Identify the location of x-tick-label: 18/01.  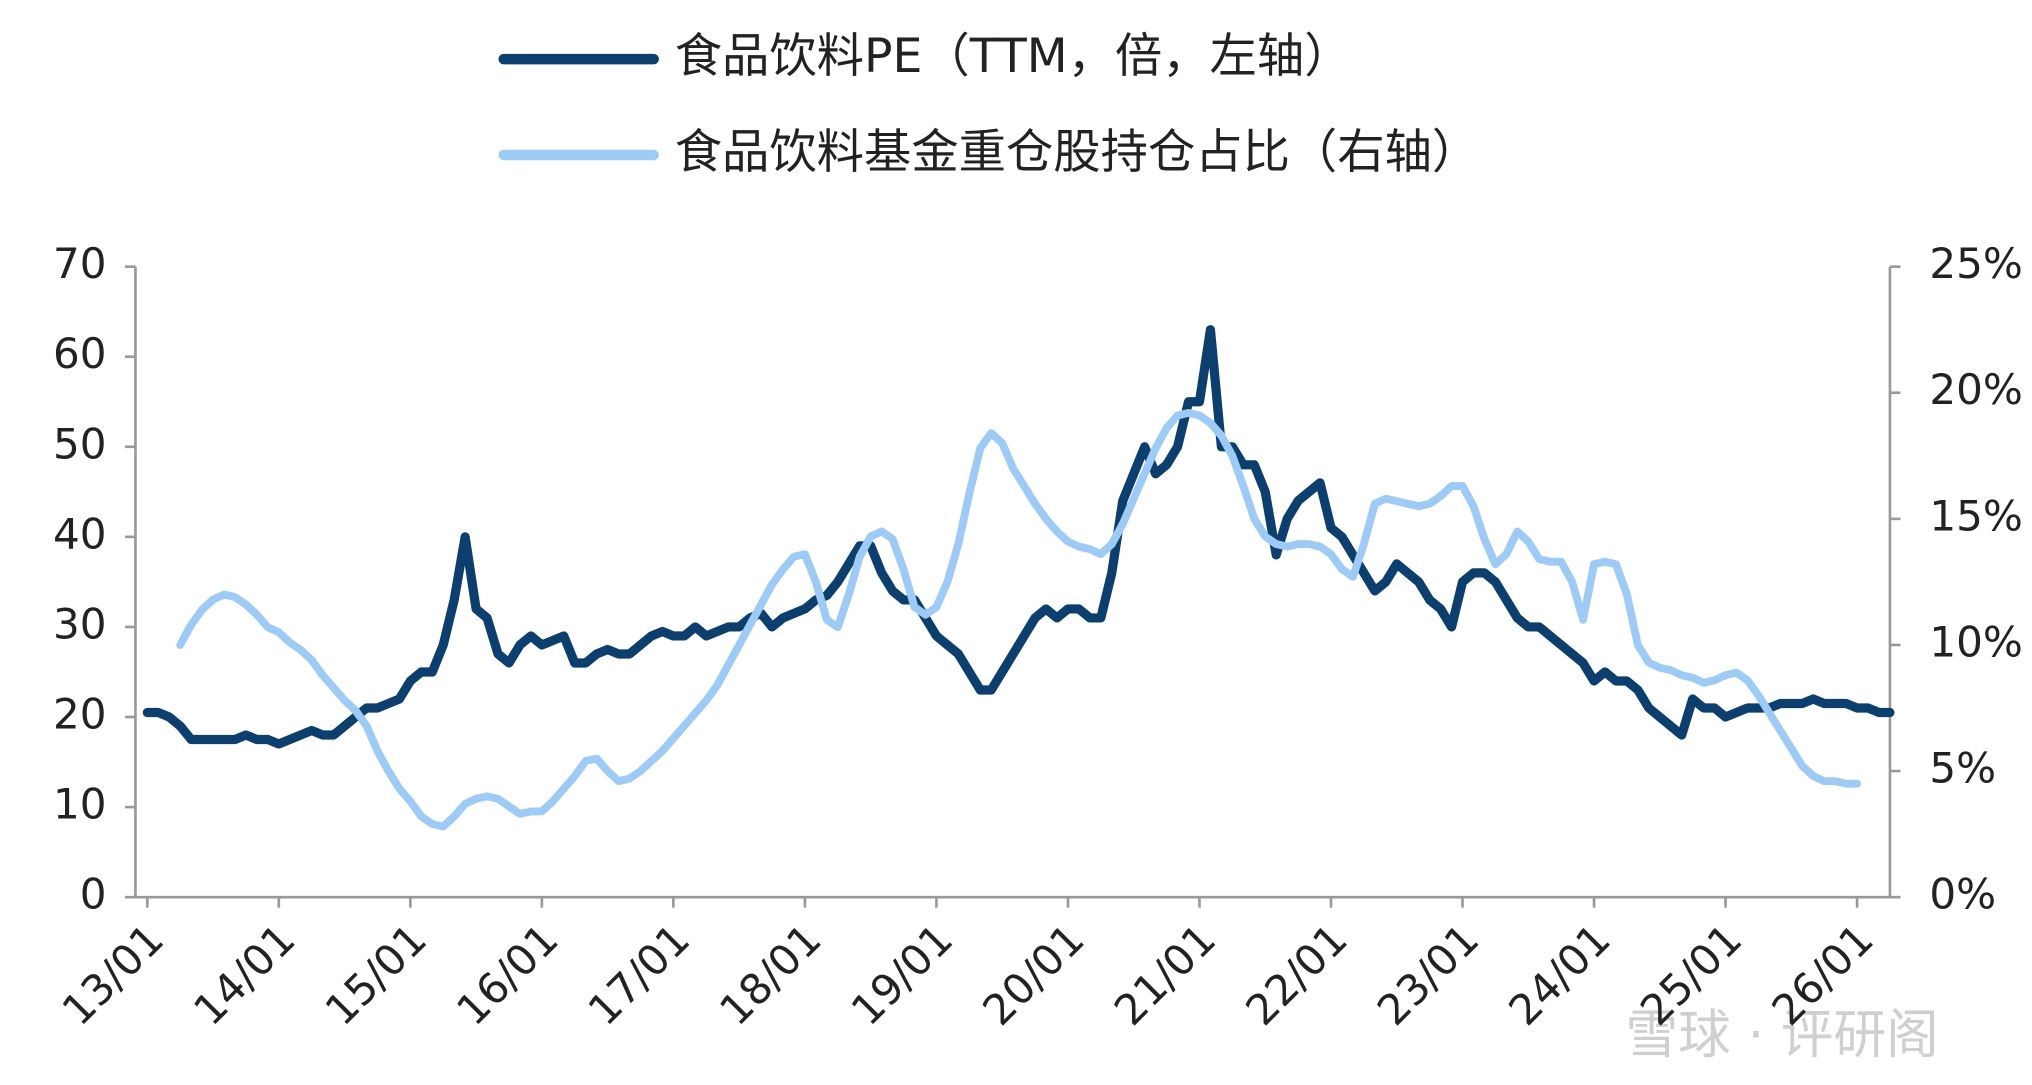
(770, 975).